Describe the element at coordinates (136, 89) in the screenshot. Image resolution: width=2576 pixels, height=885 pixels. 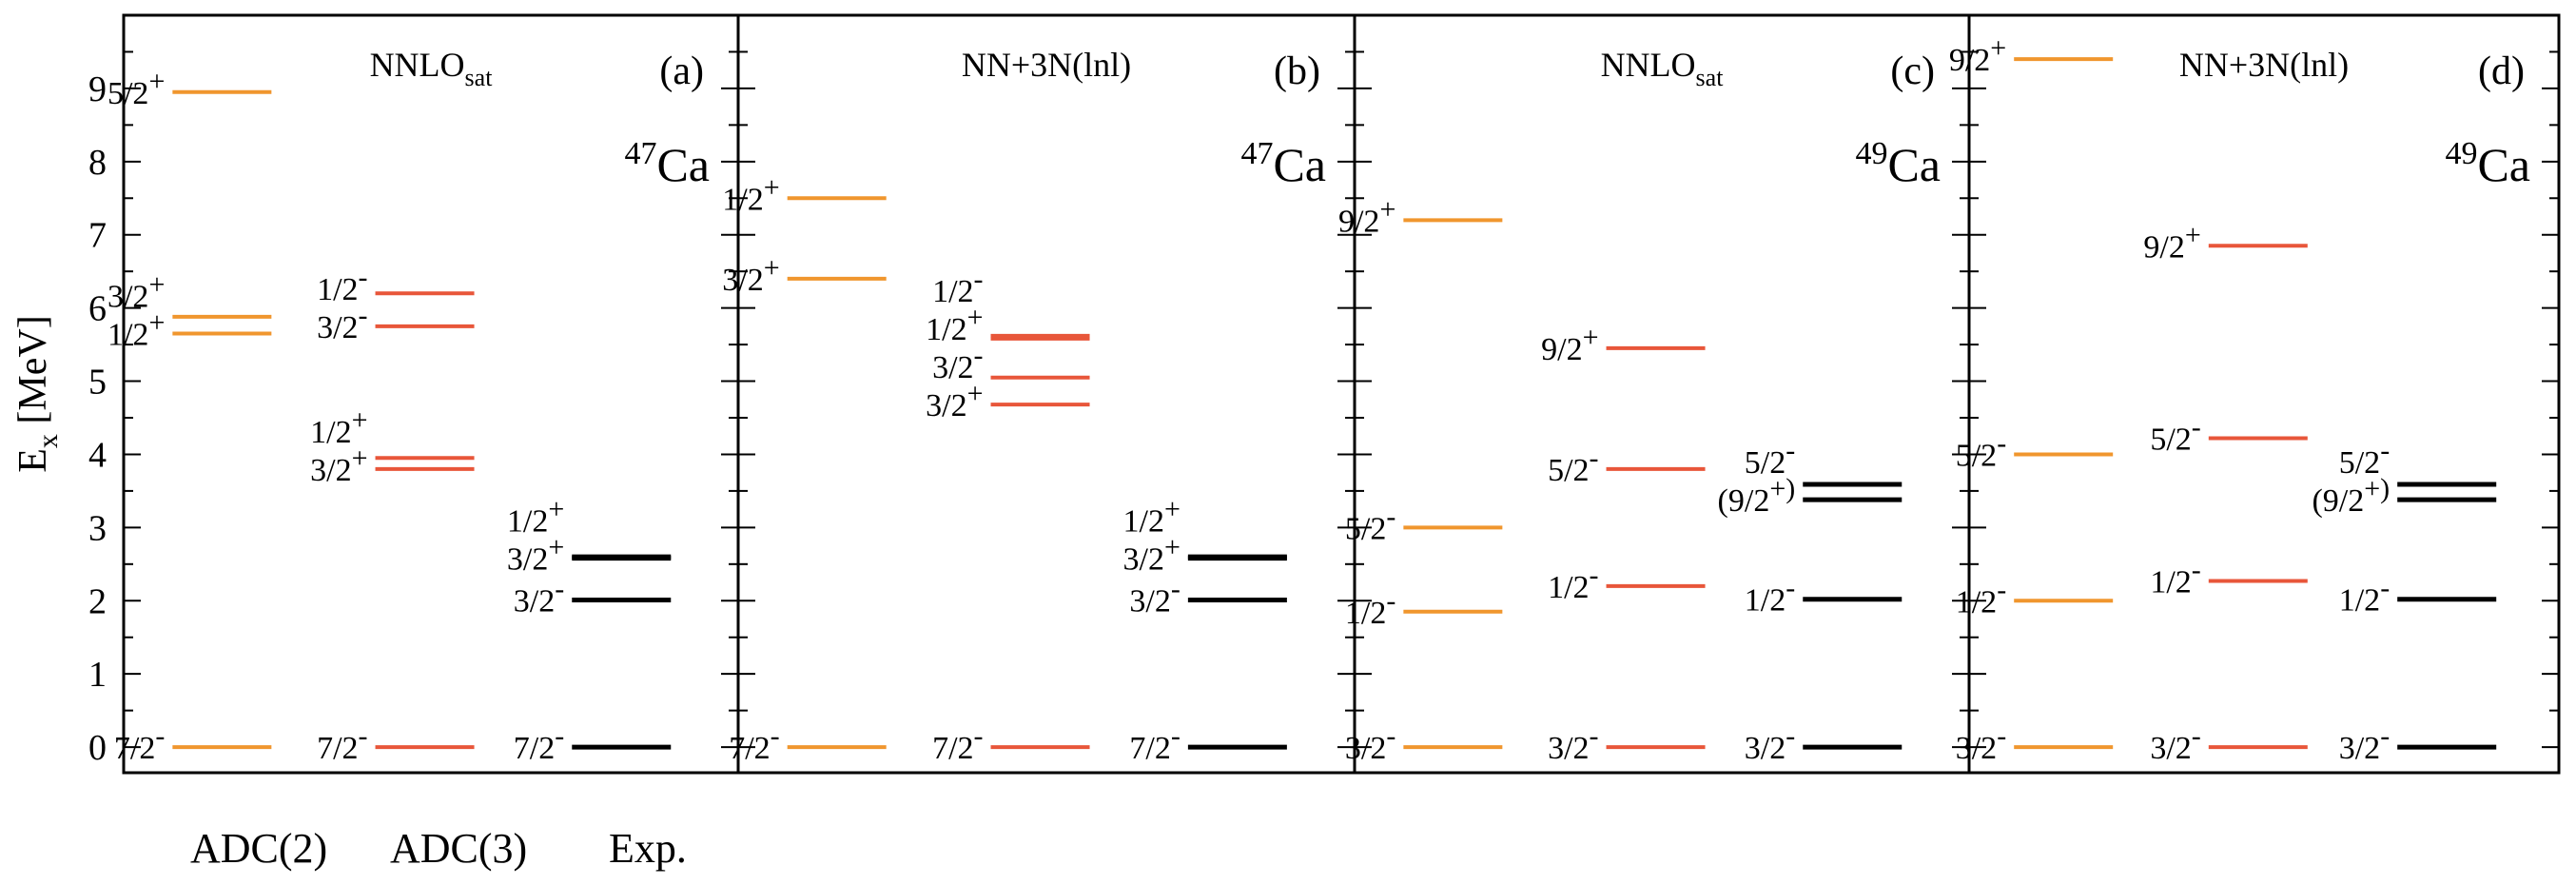
I see `level-label: 5/2+` at that location.